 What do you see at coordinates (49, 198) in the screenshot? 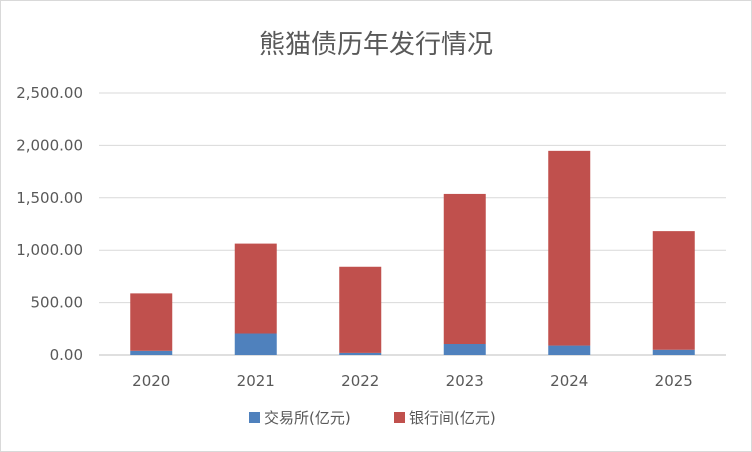
I see `y-tick-label: 1,500.00` at bounding box center [49, 198].